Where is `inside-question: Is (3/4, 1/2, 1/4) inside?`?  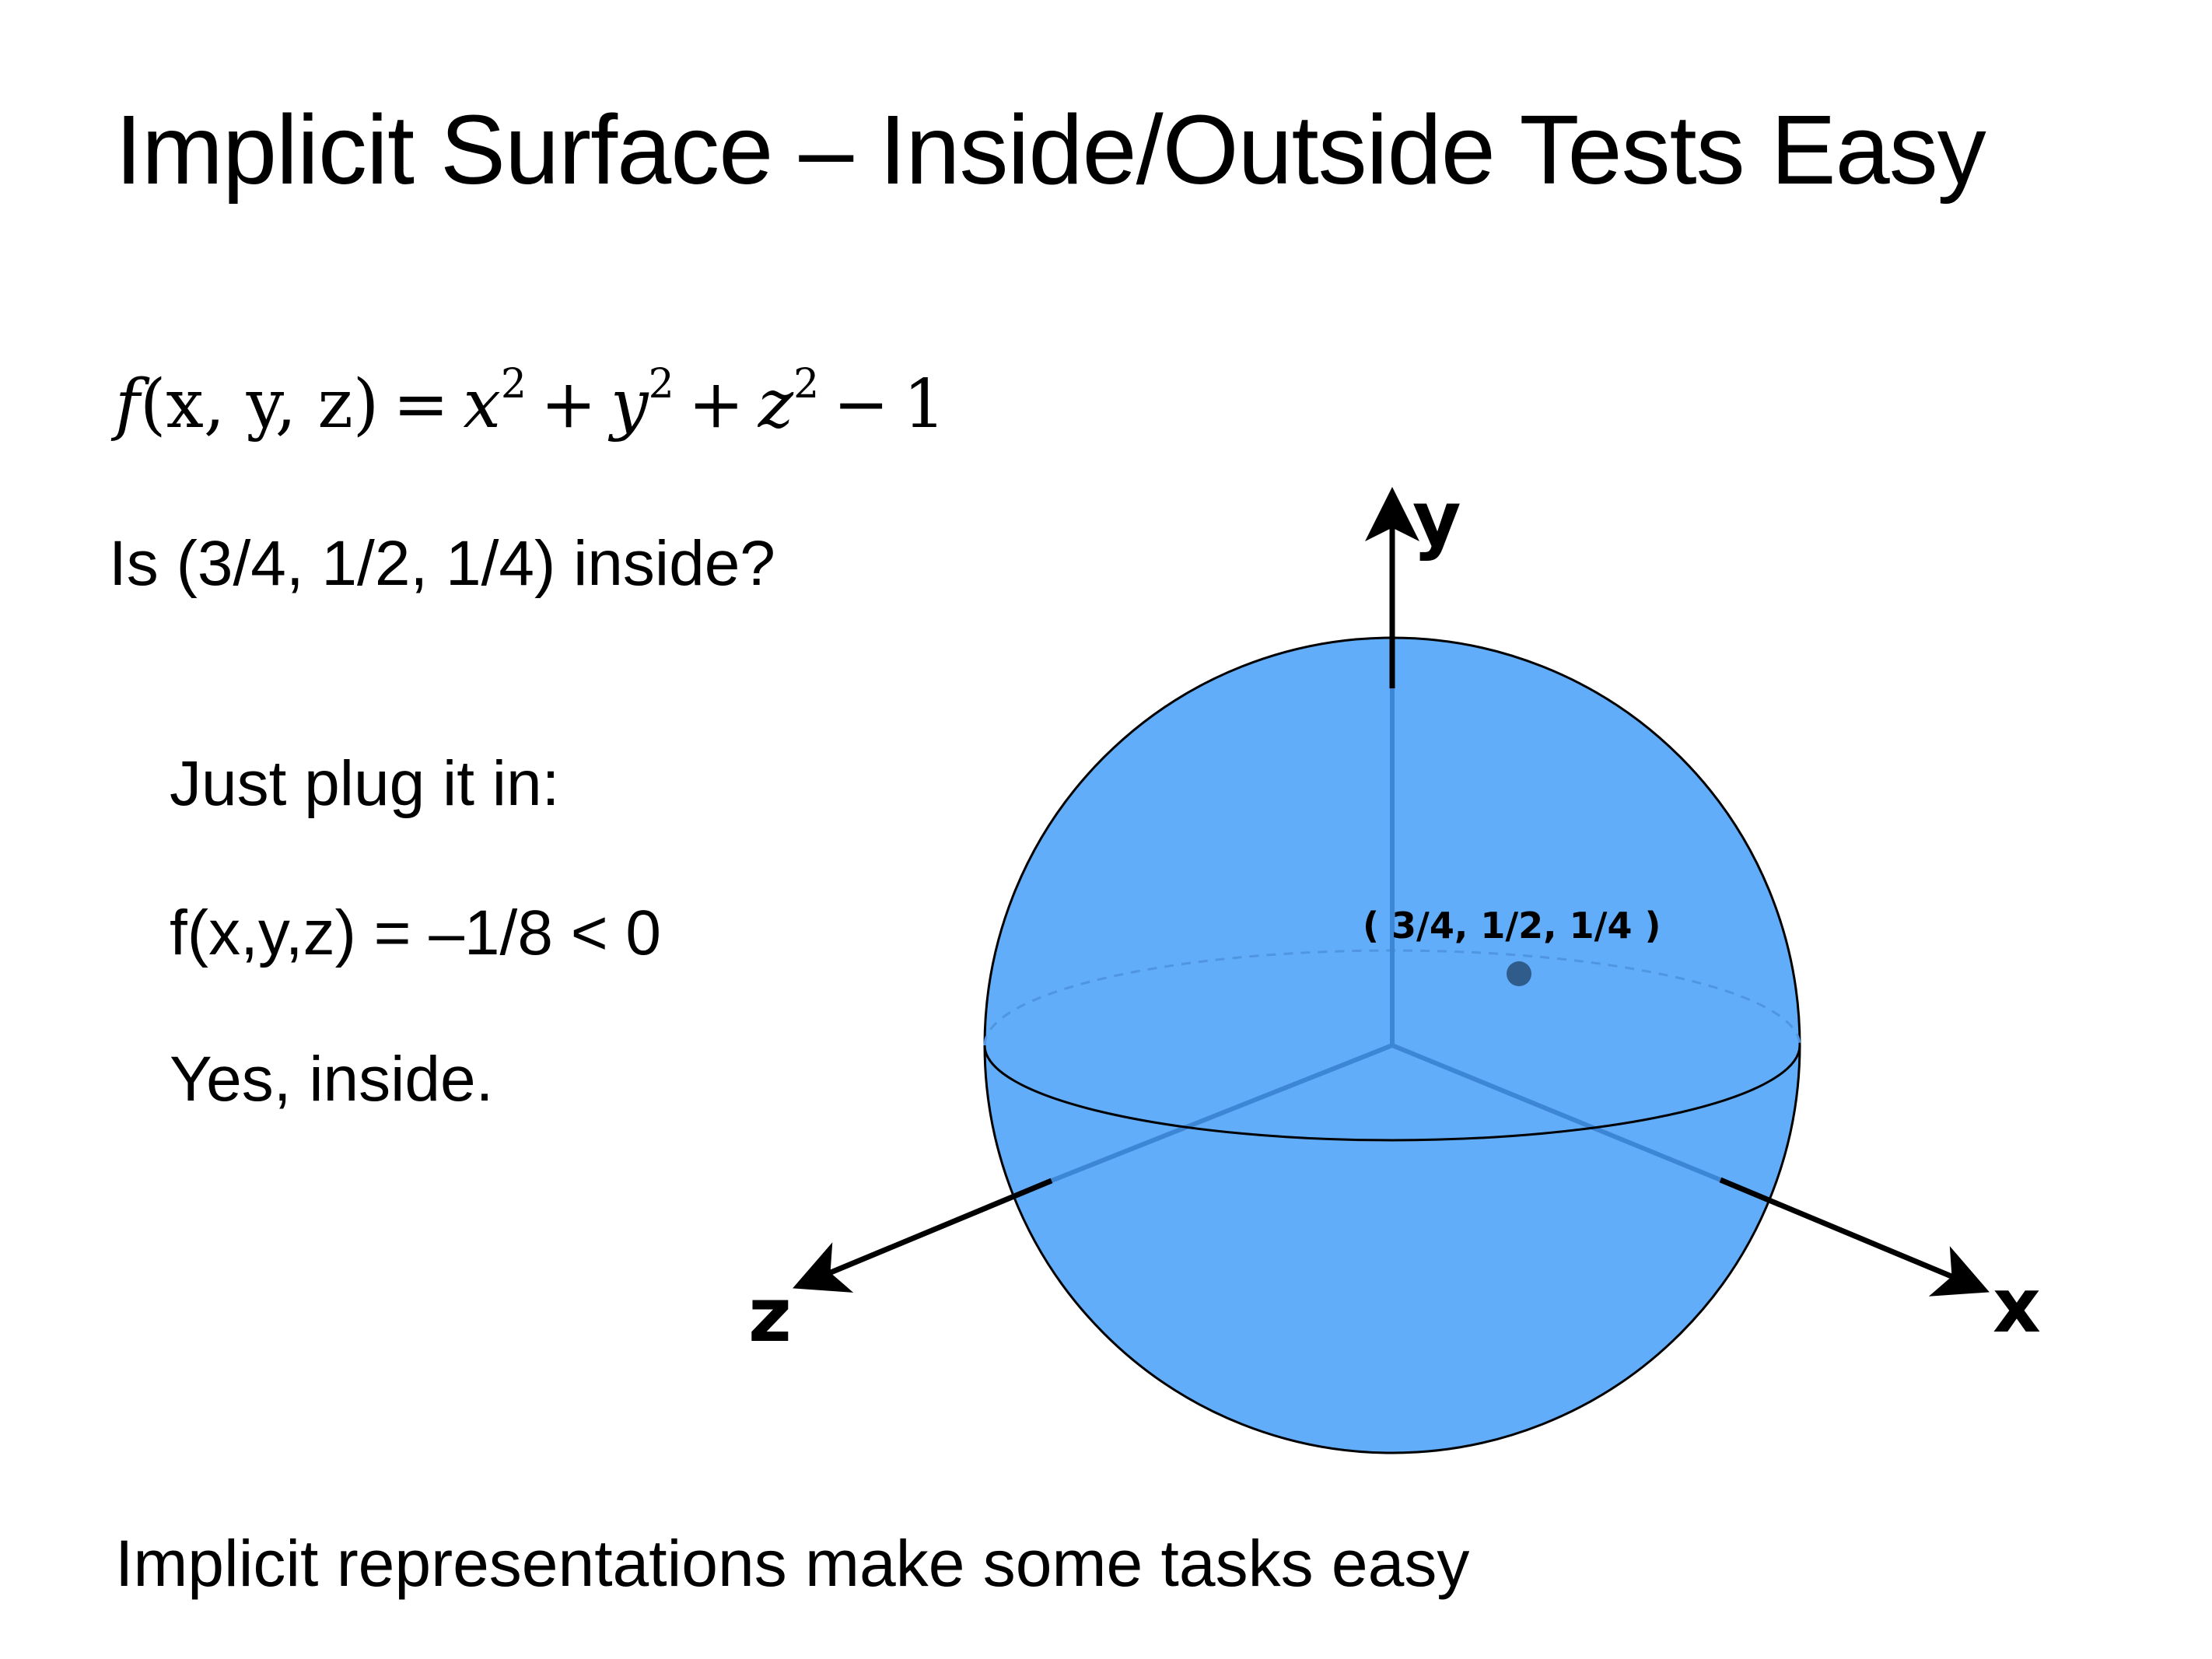 inside-question: Is (3/4, 1/2, 1/4) inside? is located at coordinates (442, 563).